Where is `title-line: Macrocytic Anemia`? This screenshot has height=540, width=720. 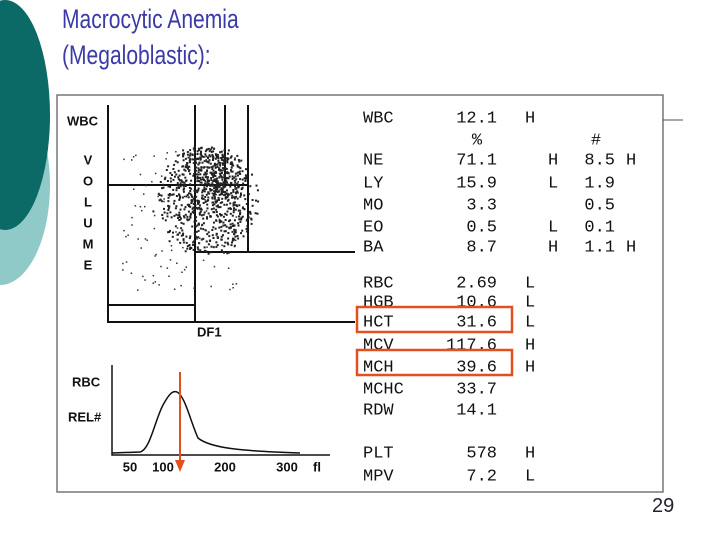
title-line: Macrocytic Anemia is located at coordinates (150, 20).